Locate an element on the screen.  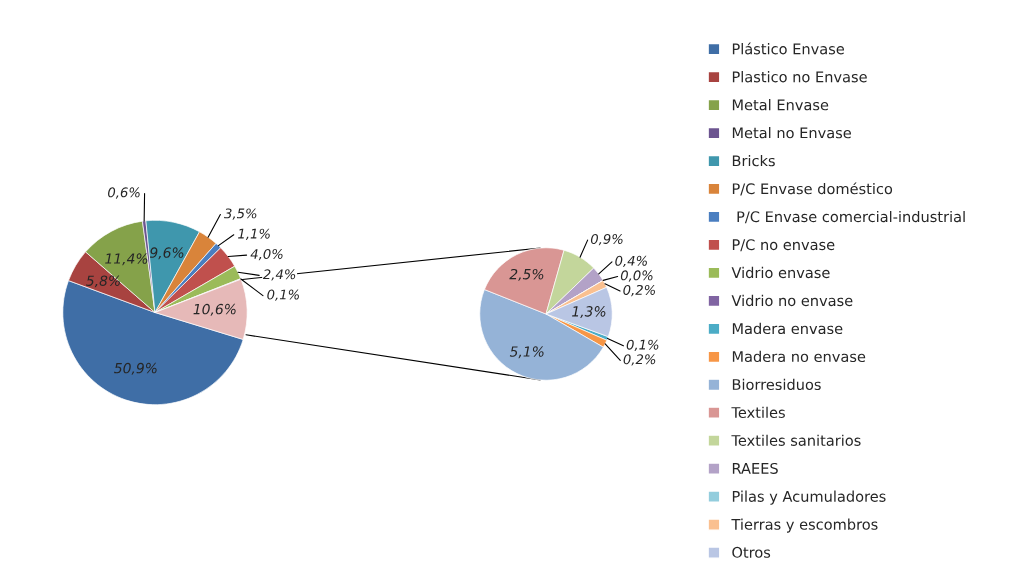
data-label: 5,8% is located at coordinates (103, 281).